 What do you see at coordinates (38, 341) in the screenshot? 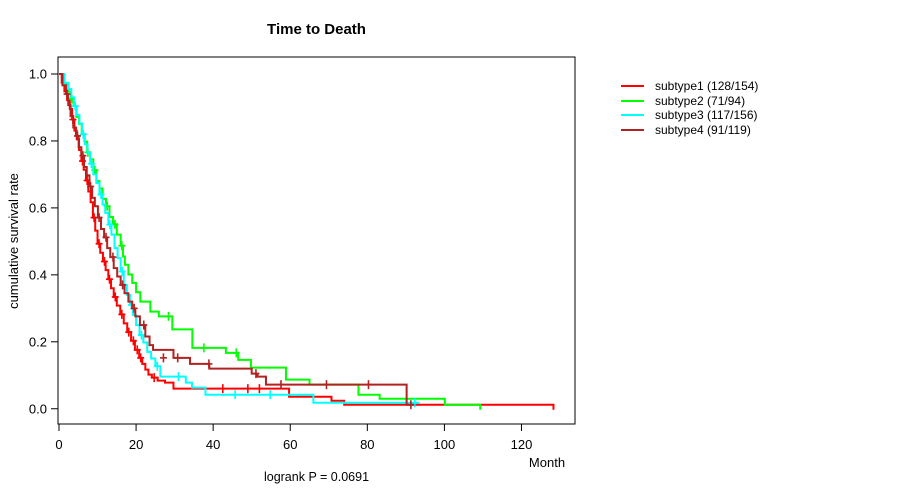
I see `y-tick-label: 0.2` at bounding box center [38, 341].